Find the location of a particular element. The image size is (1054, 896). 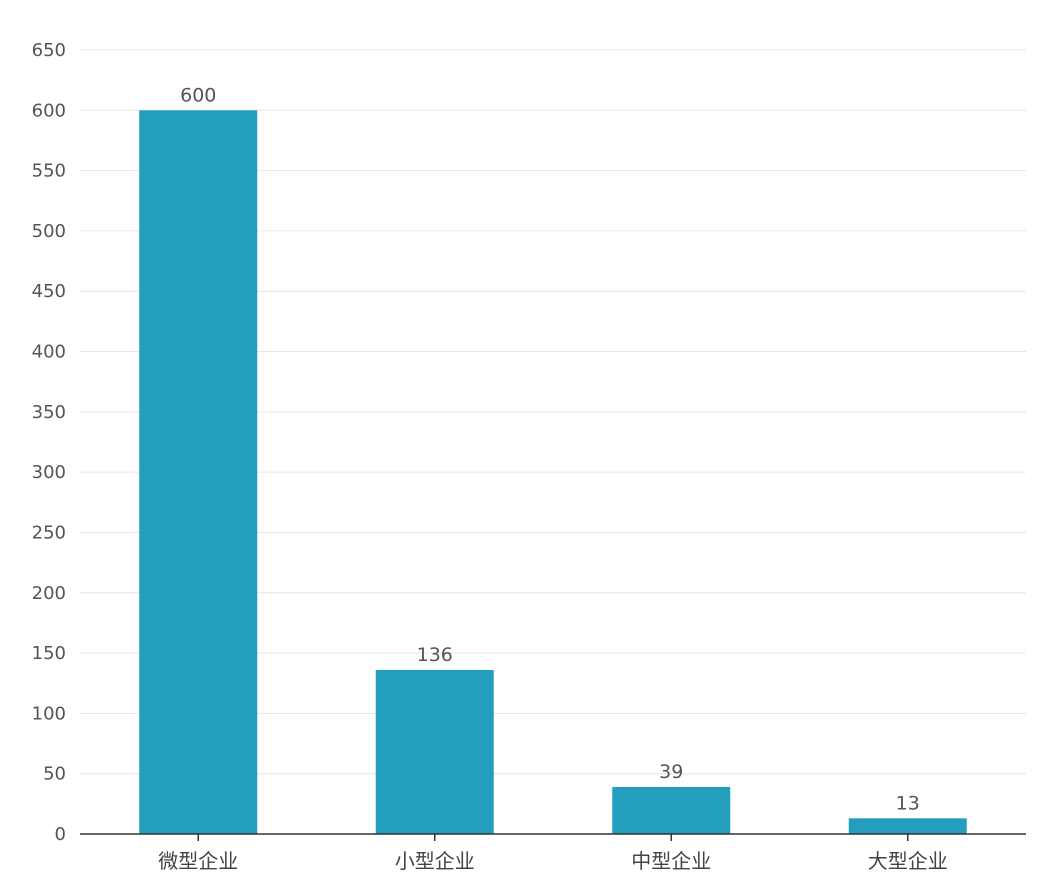

y-tick-label: 200 is located at coordinates (49, 593).